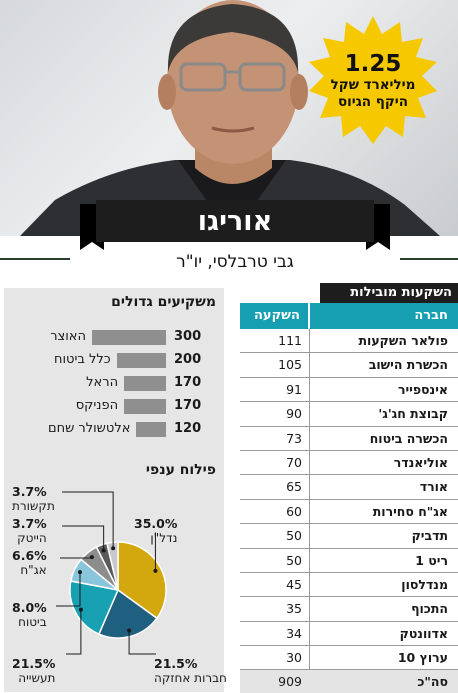 This screenshot has width=458, height=693. Describe the element at coordinates (429, 609) in the screenshot. I see `company-name: התכוף` at that location.